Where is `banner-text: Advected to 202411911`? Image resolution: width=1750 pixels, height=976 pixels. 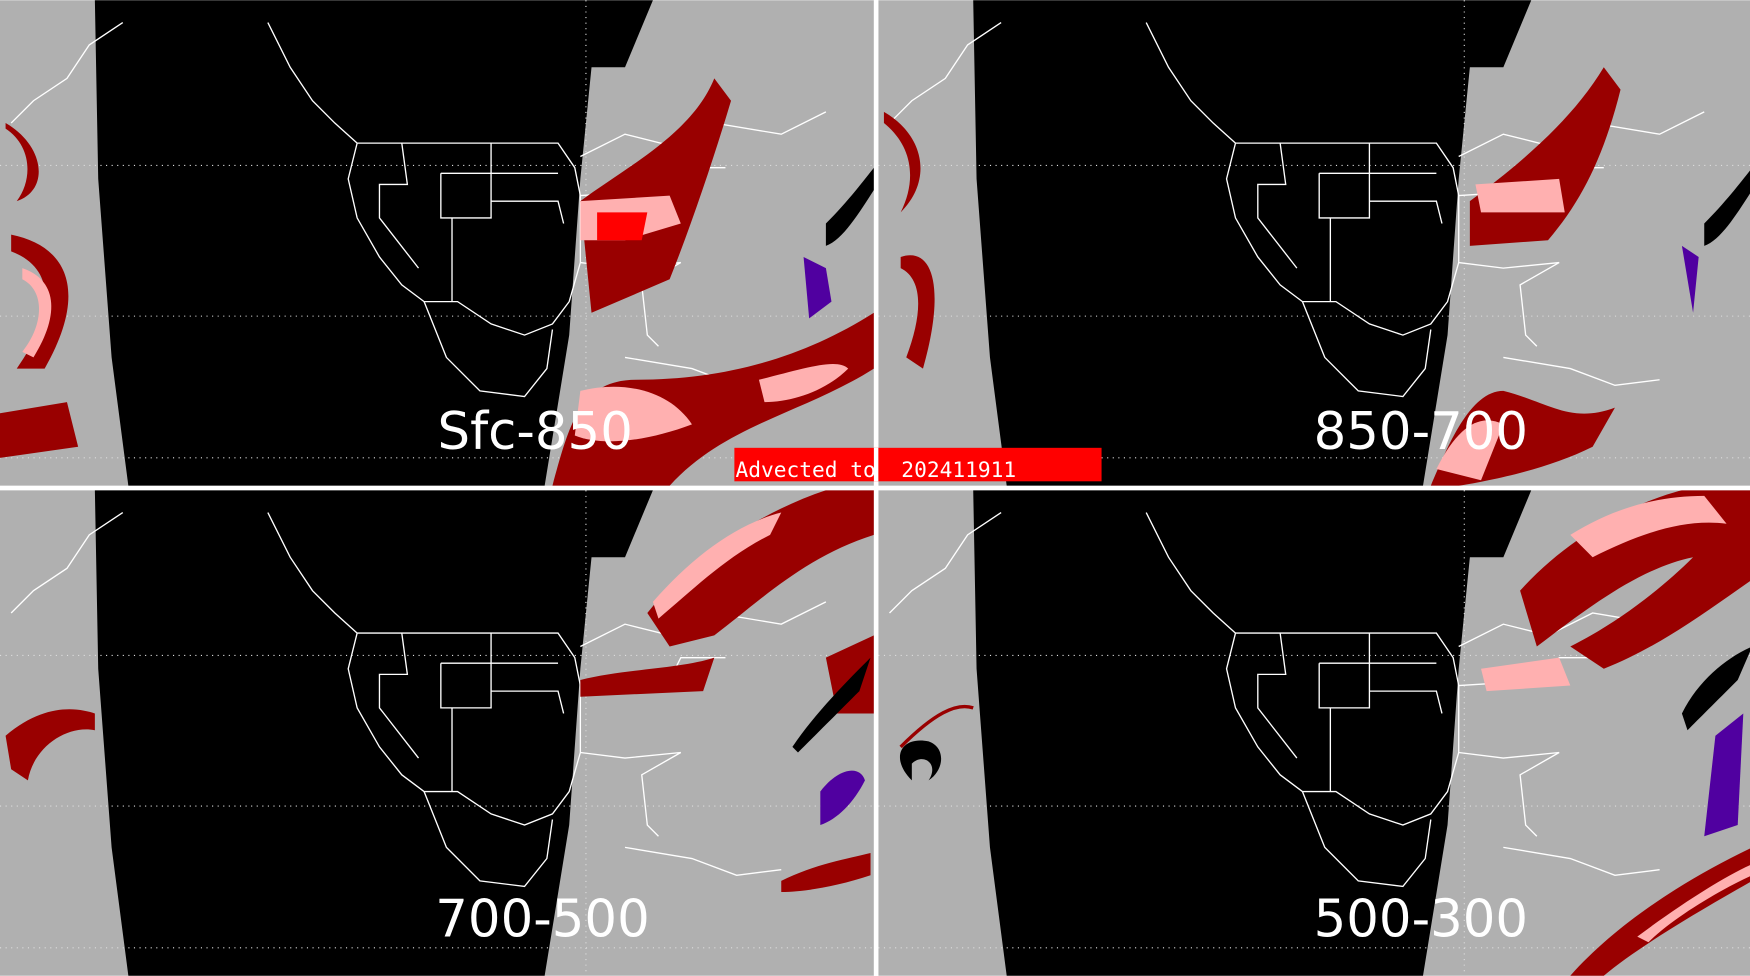
banner-text: Advected to 202411911 is located at coordinates (875, 469).